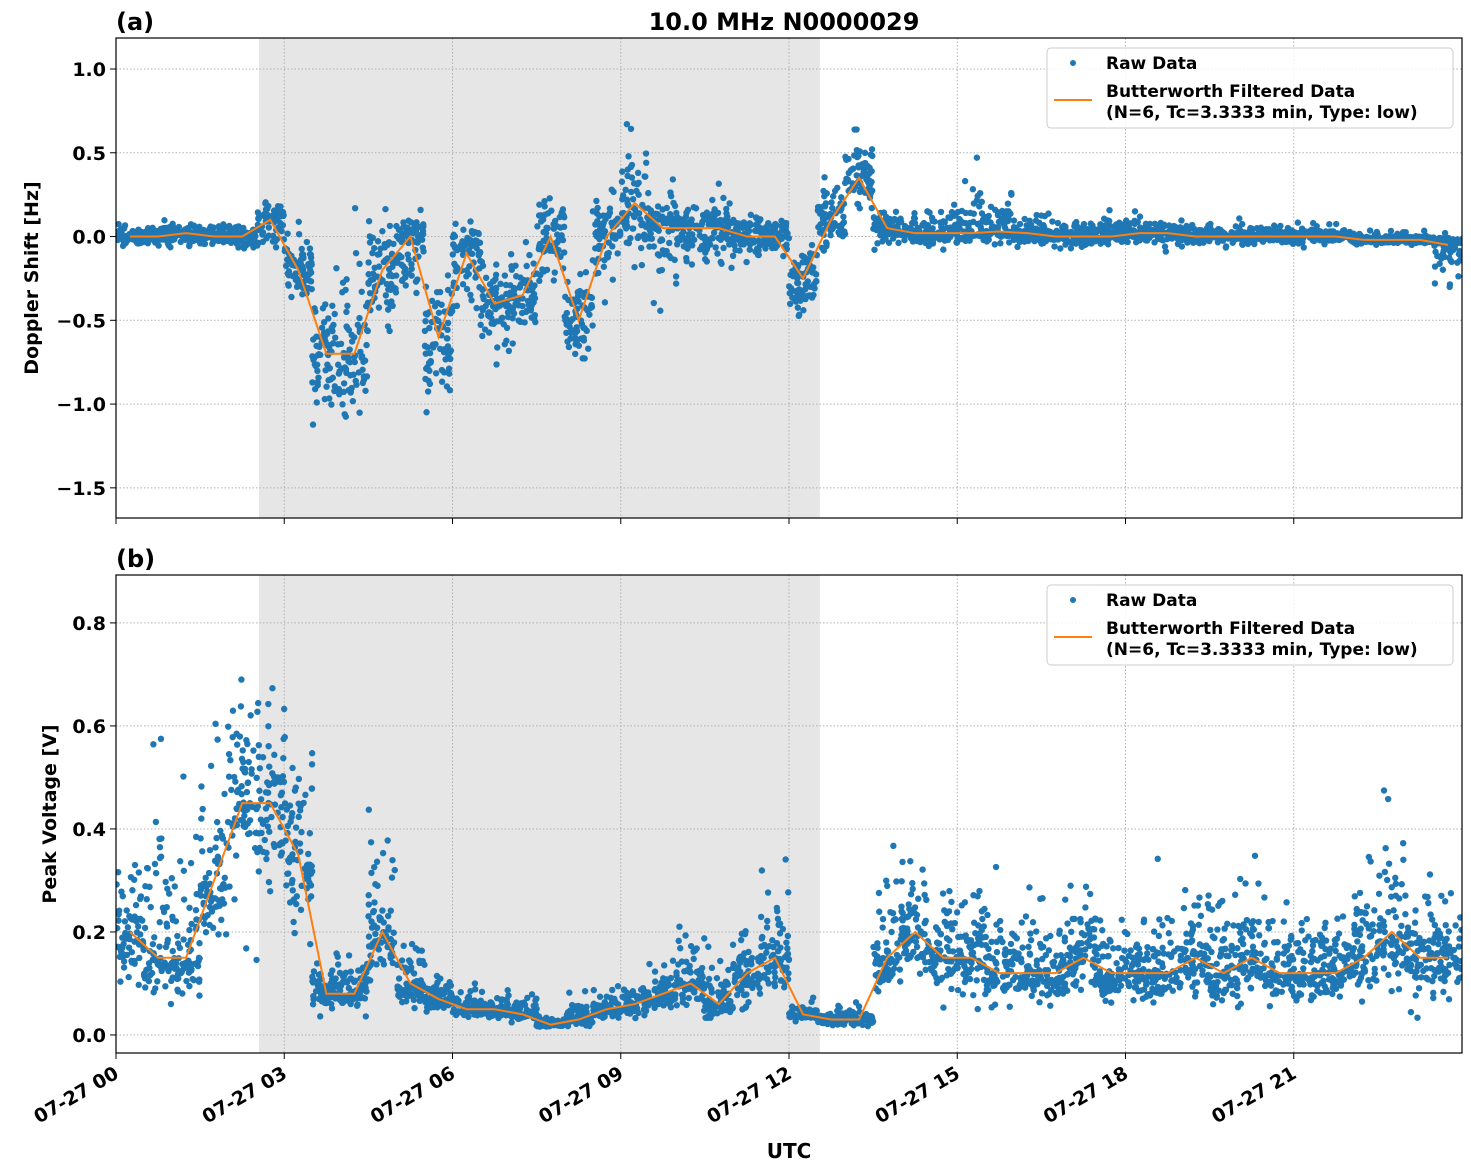 Image resolution: width=1471 pixels, height=1172 pixels. What do you see at coordinates (1230, 92) in the screenshot?
I see `legend-filtered-label: Butterworth Filtered Data` at bounding box center [1230, 92].